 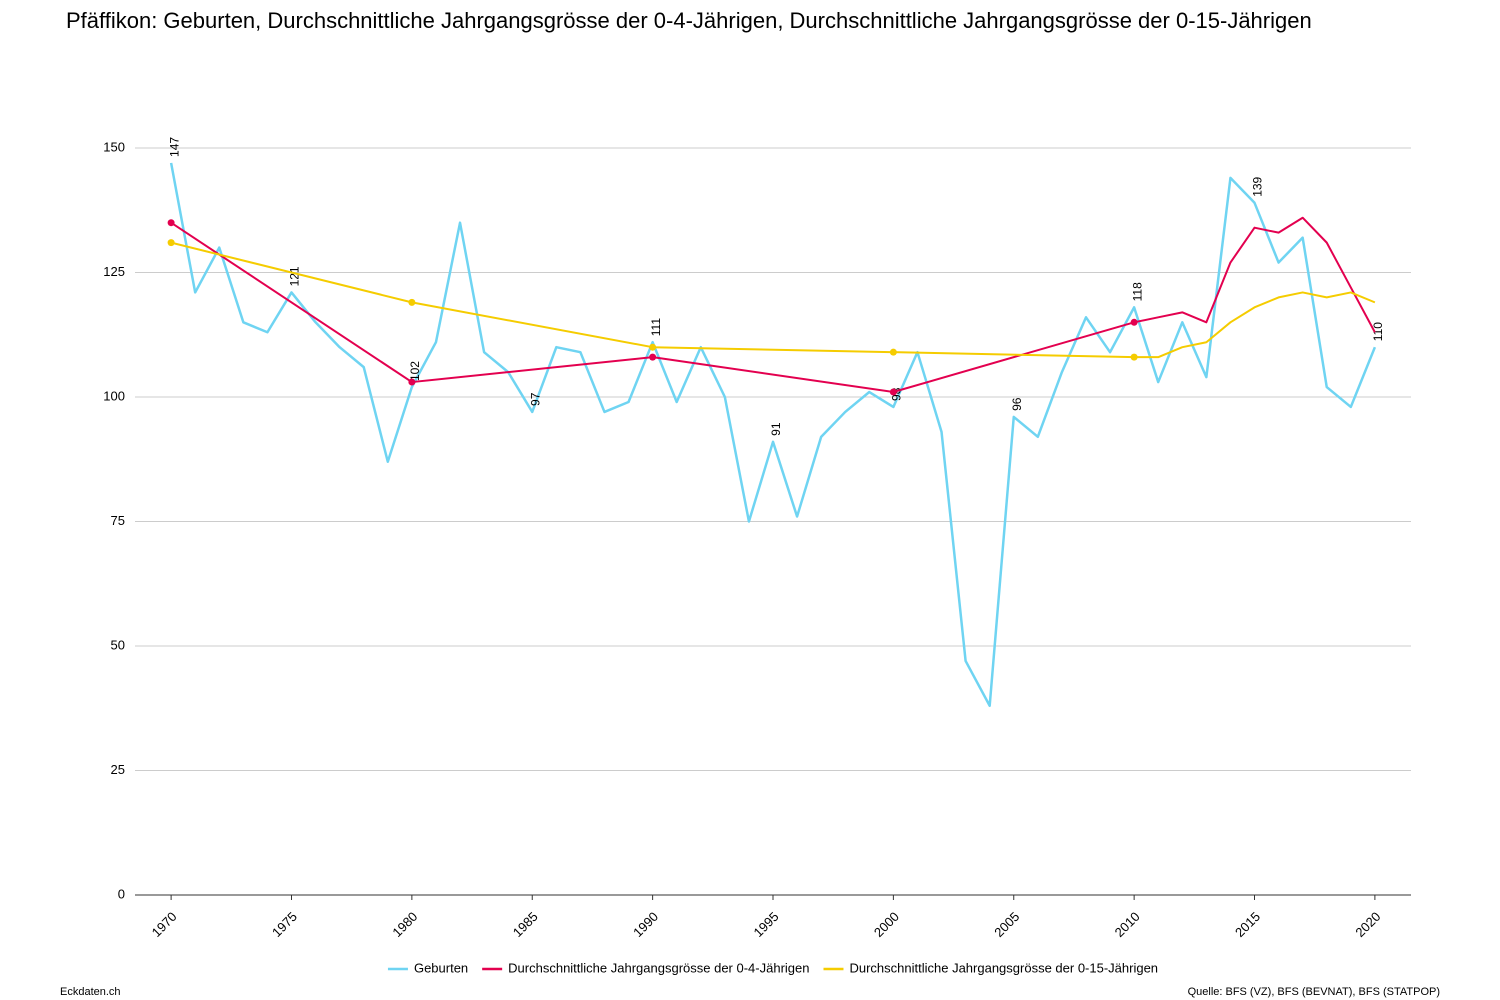 What do you see at coordinates (441, 967) in the screenshot?
I see `legend-label: Geburten` at bounding box center [441, 967].